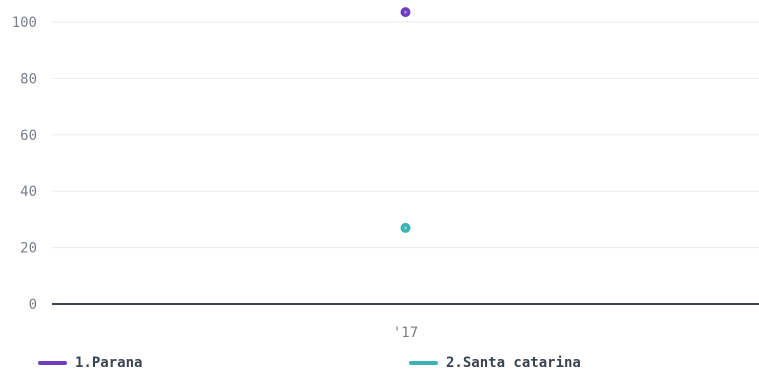 This screenshot has height=375, width=759. I want to click on legend-item-santa-catarina: 2.Santa catarina, so click(495, 363).